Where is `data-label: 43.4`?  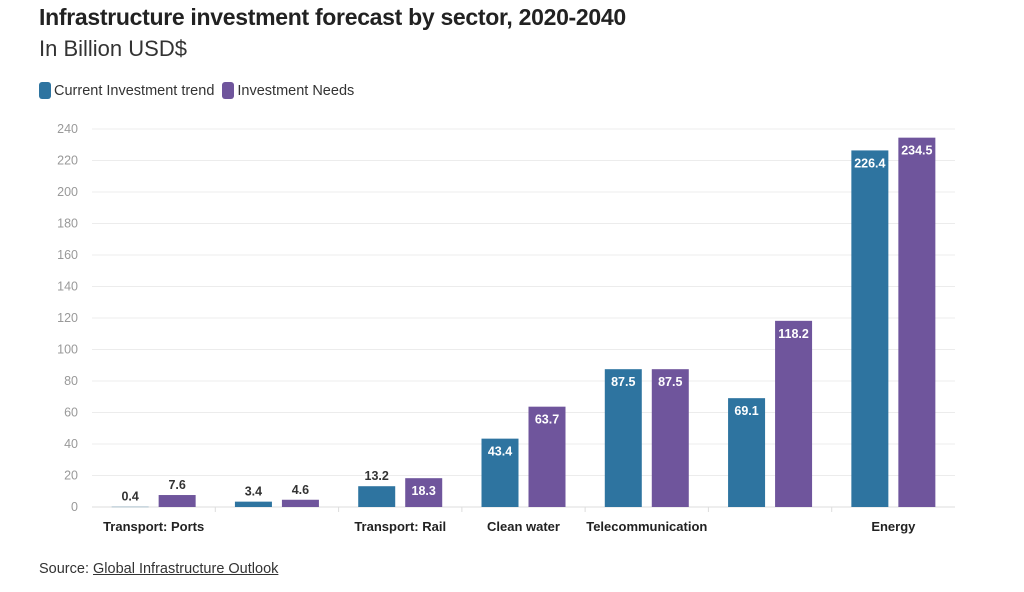 data-label: 43.4 is located at coordinates (500, 452).